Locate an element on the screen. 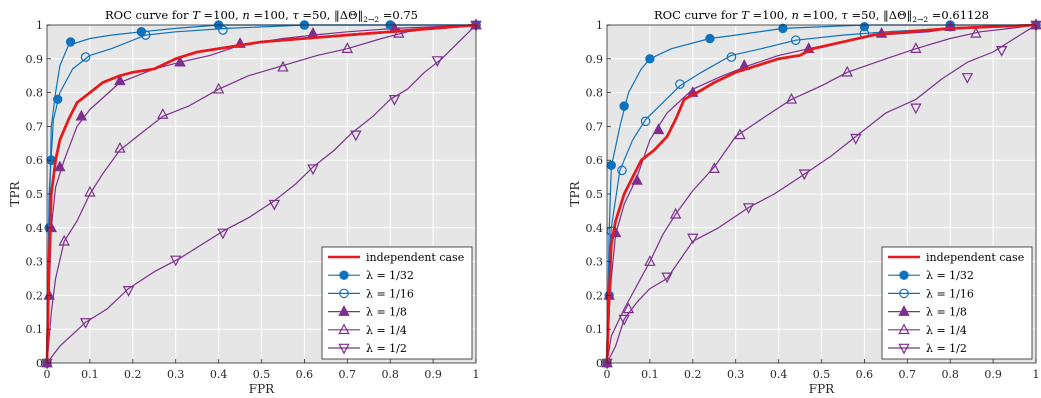  legend-label: λ = 1/16 is located at coordinates (390, 293).